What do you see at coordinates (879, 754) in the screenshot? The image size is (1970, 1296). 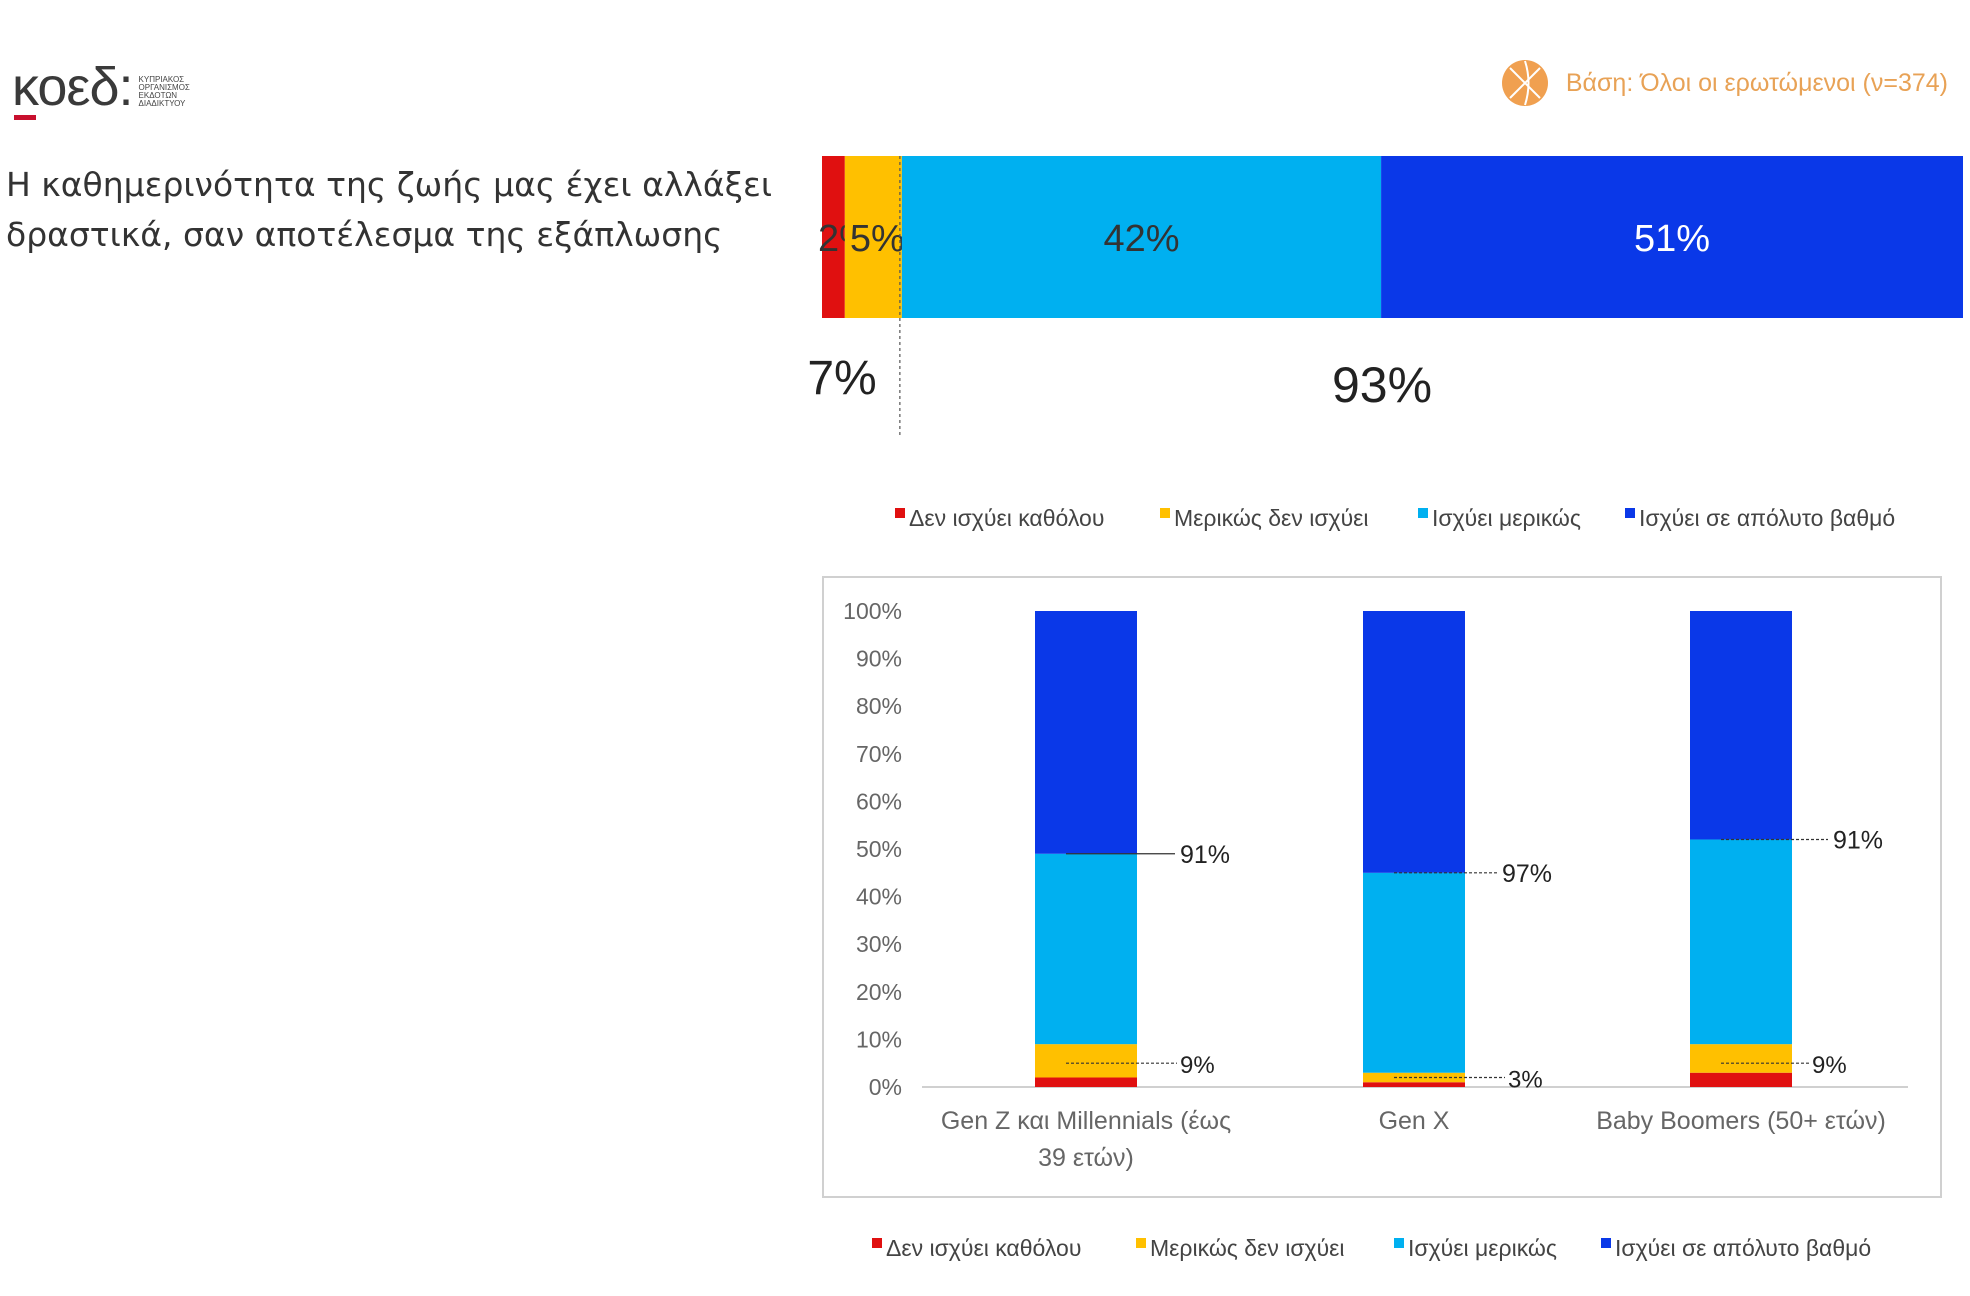 I see `y-tick-label: 70%` at bounding box center [879, 754].